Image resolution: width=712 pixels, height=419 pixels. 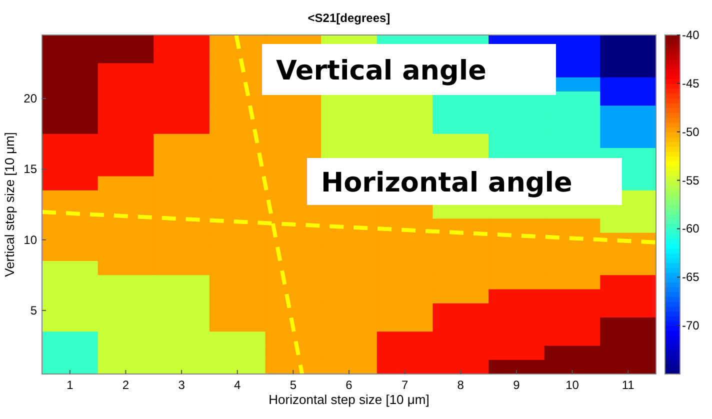 I want to click on y-axis-title: Vertical step size [10 μm], so click(x=9, y=204).